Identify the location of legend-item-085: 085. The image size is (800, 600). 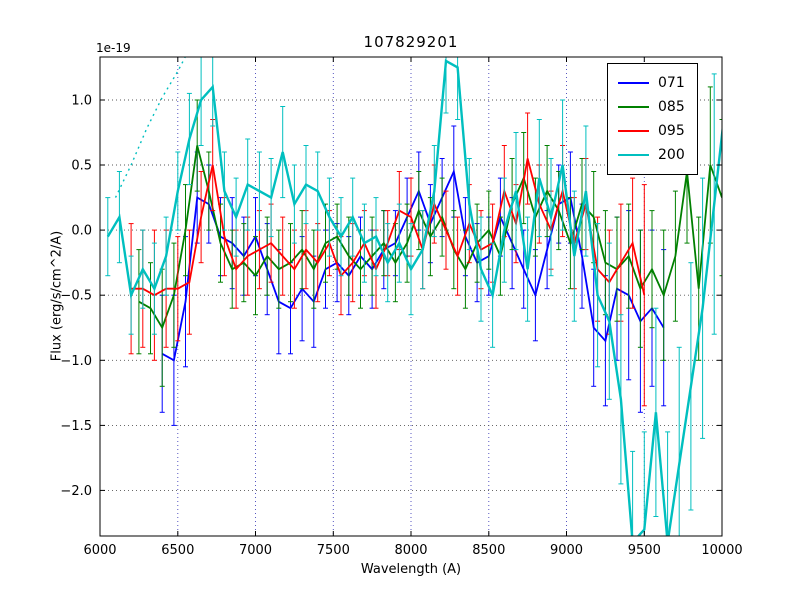
(651, 107).